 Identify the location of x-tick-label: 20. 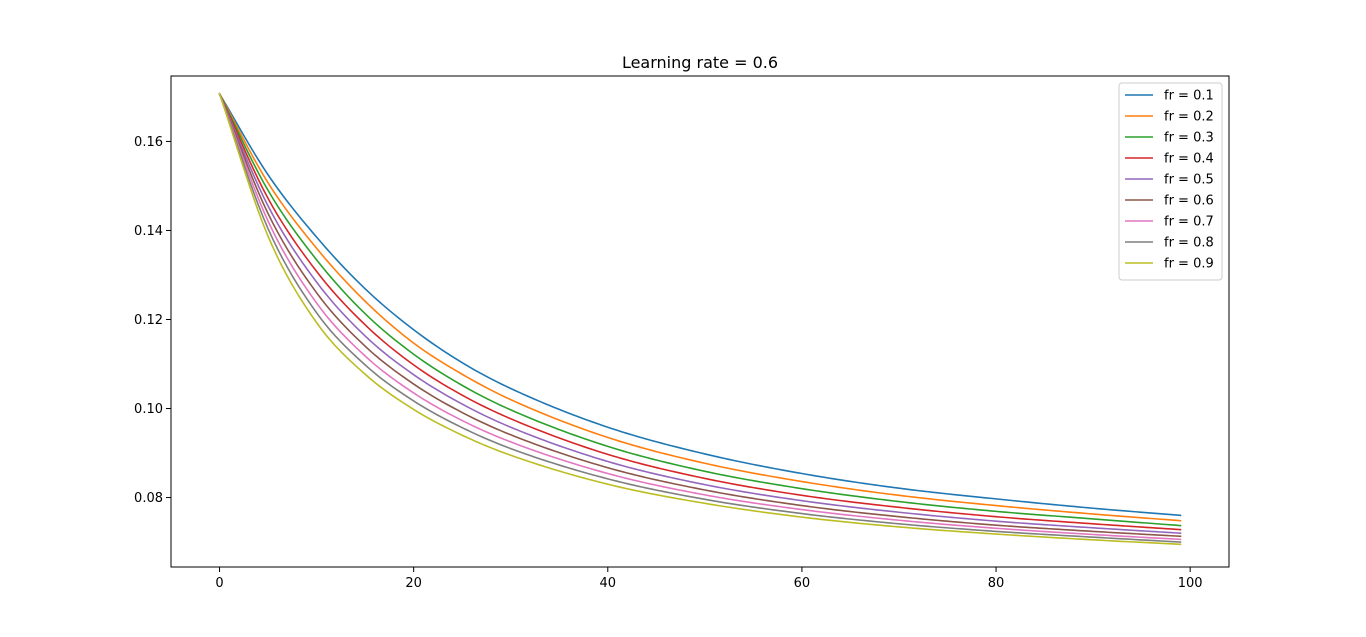
(413, 583).